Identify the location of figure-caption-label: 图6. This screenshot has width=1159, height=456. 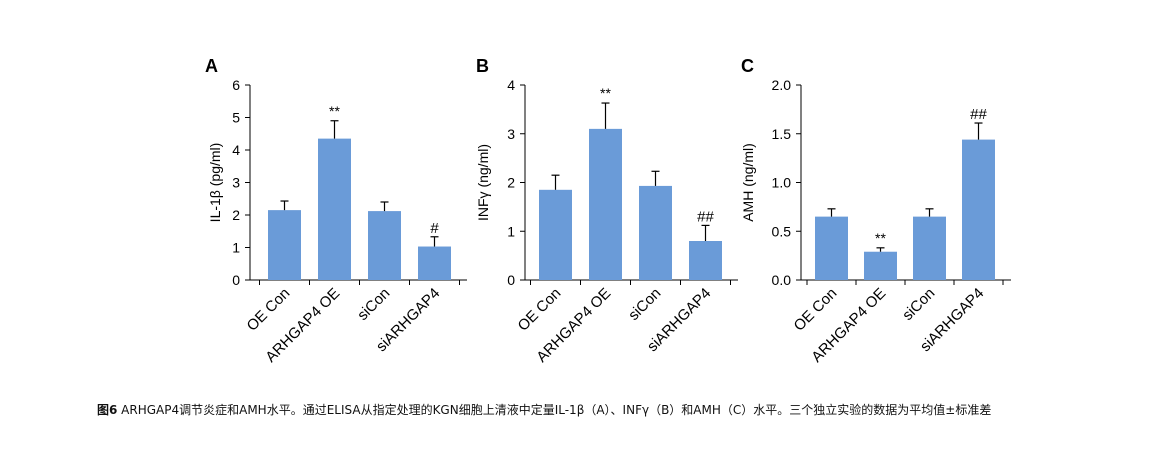
(107, 410).